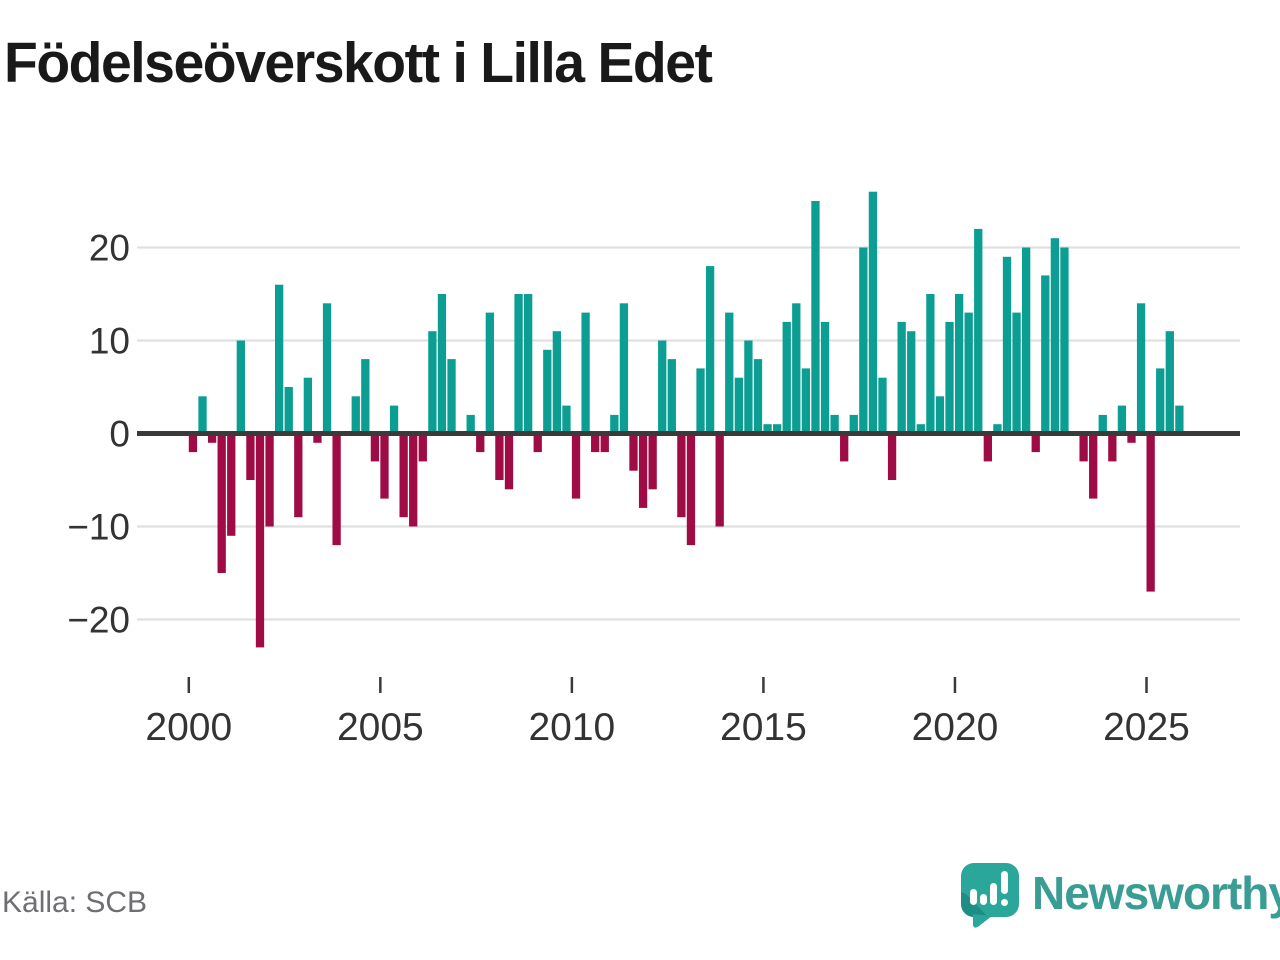 Image resolution: width=1280 pixels, height=960 pixels. What do you see at coordinates (652, 461) in the screenshot?
I see `bar-2012 K1` at bounding box center [652, 461].